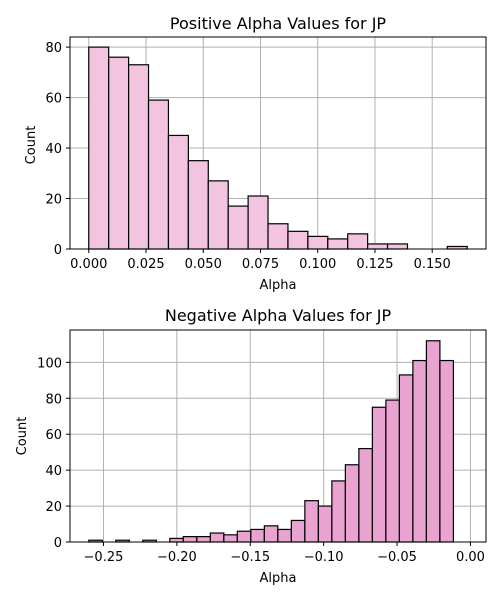  I want to click on x-tick-label: 0.025, so click(145, 264).